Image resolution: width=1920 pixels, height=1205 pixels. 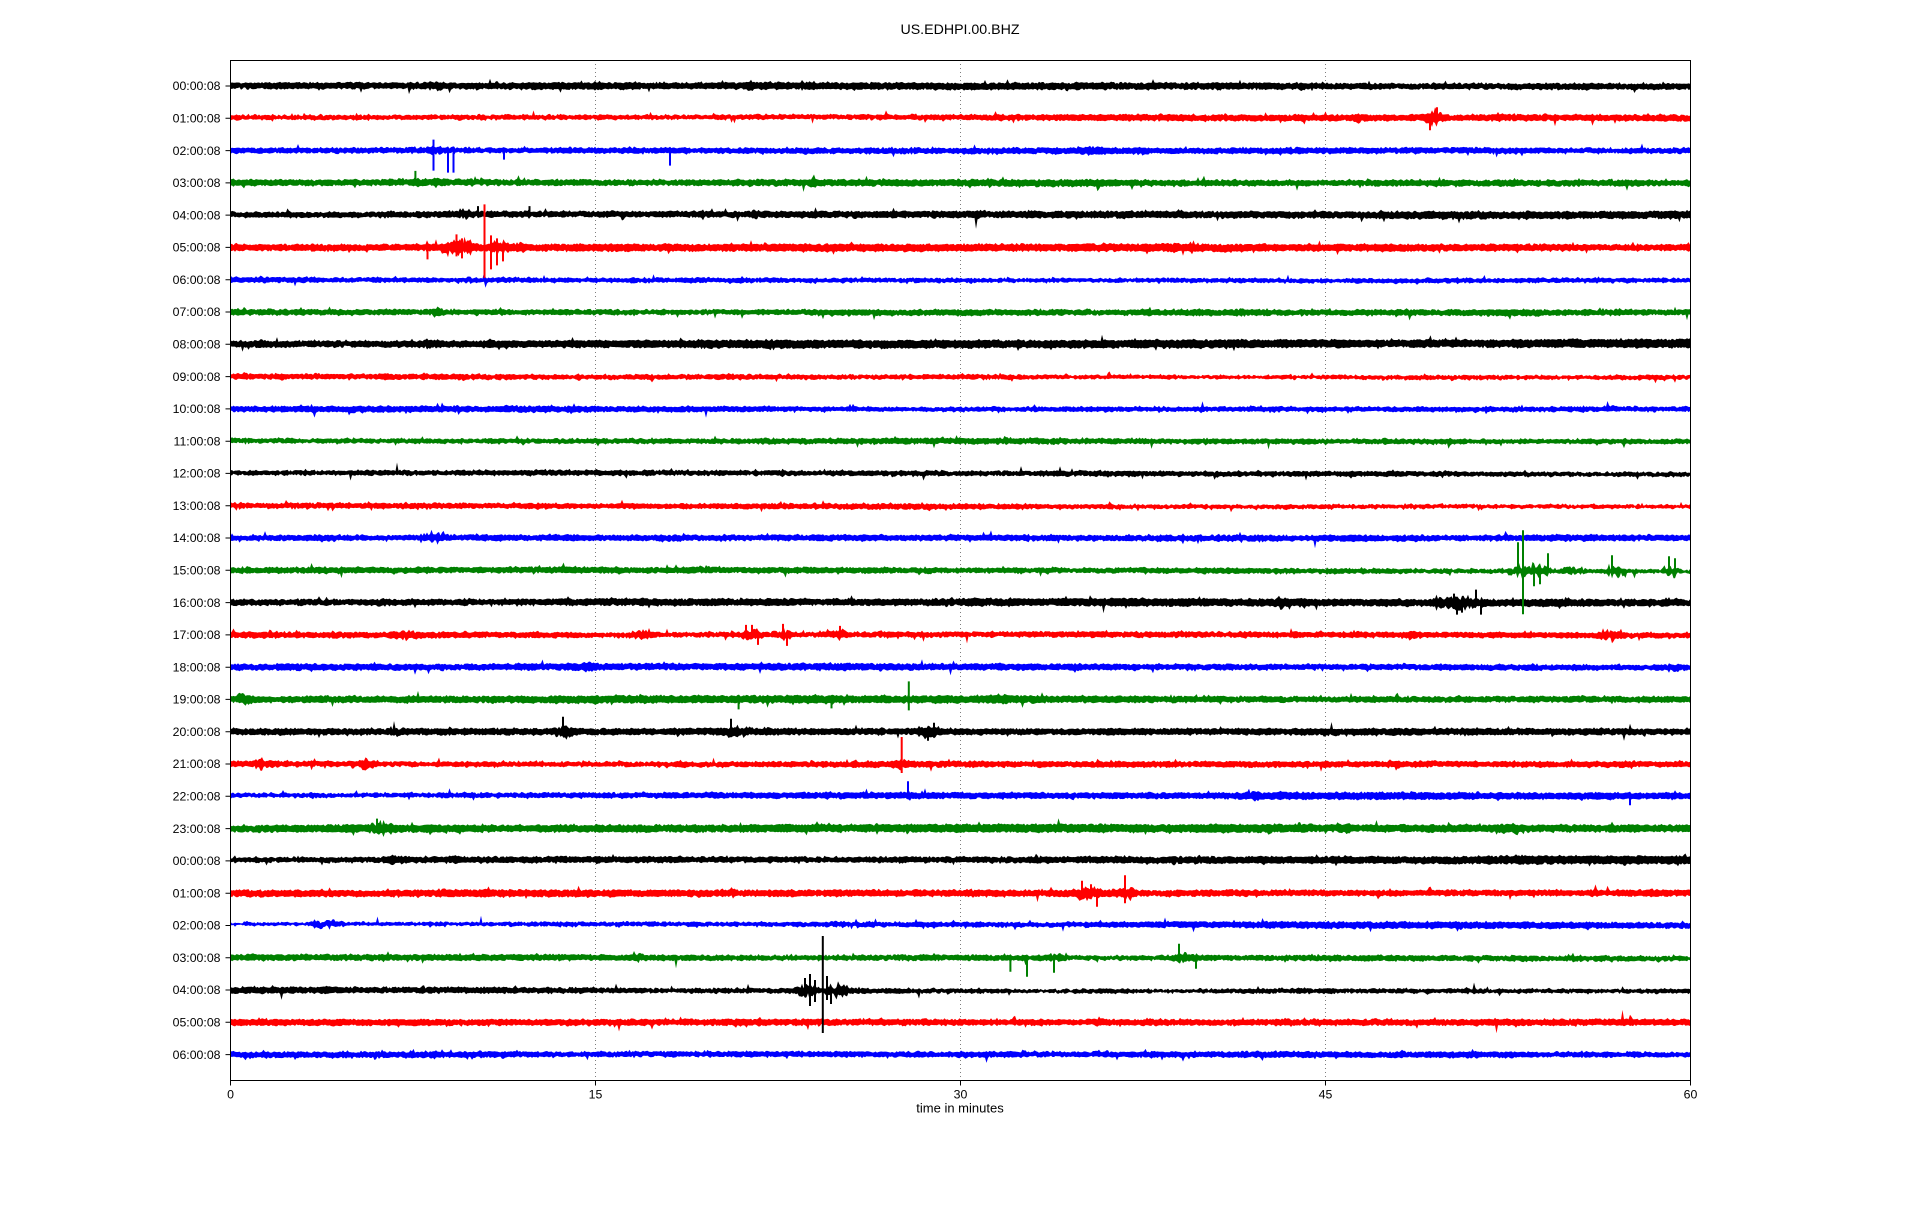 What do you see at coordinates (960, 1108) in the screenshot?
I see `svg-text: time in minutes` at bounding box center [960, 1108].